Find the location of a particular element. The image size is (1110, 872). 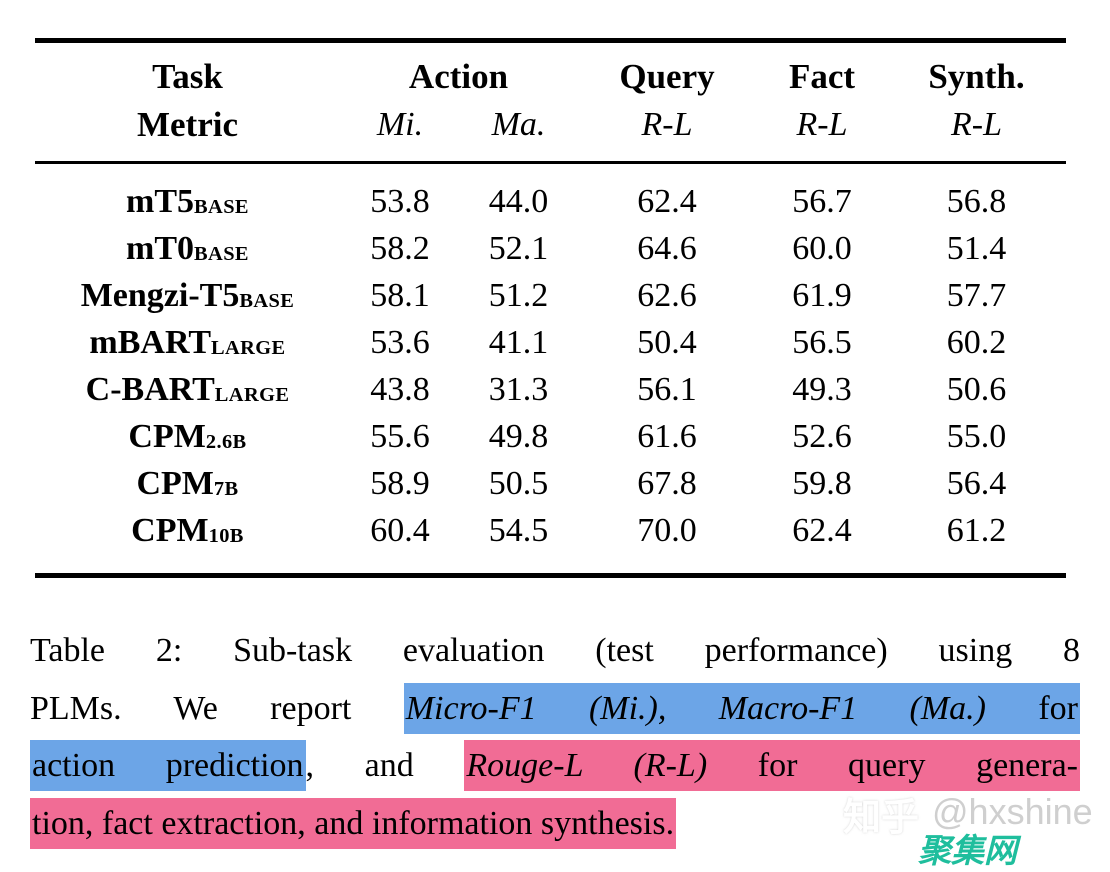

cell-fact-rl: 59.8 is located at coordinates (822, 483).